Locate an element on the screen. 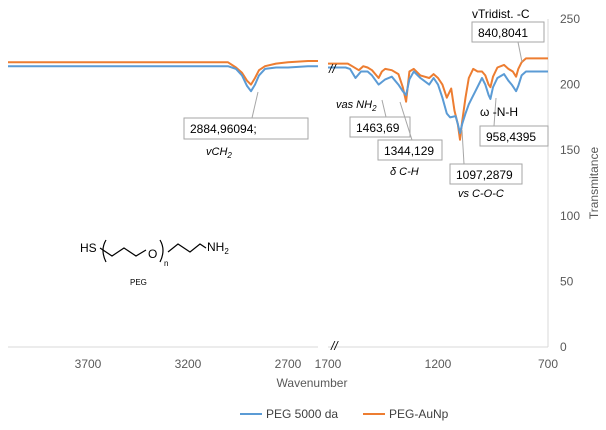 The height and width of the screenshot is (430, 606). x-tick-label: 1200 is located at coordinates (438, 364).